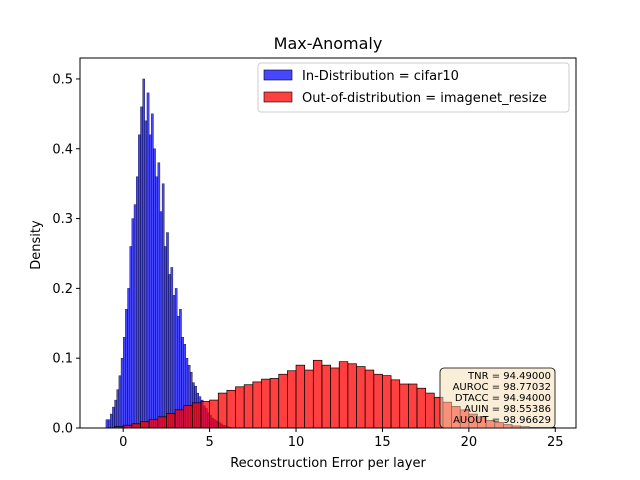 The width and height of the screenshot is (640, 480). I want to click on y-tick-label: 0.4, so click(62, 149).